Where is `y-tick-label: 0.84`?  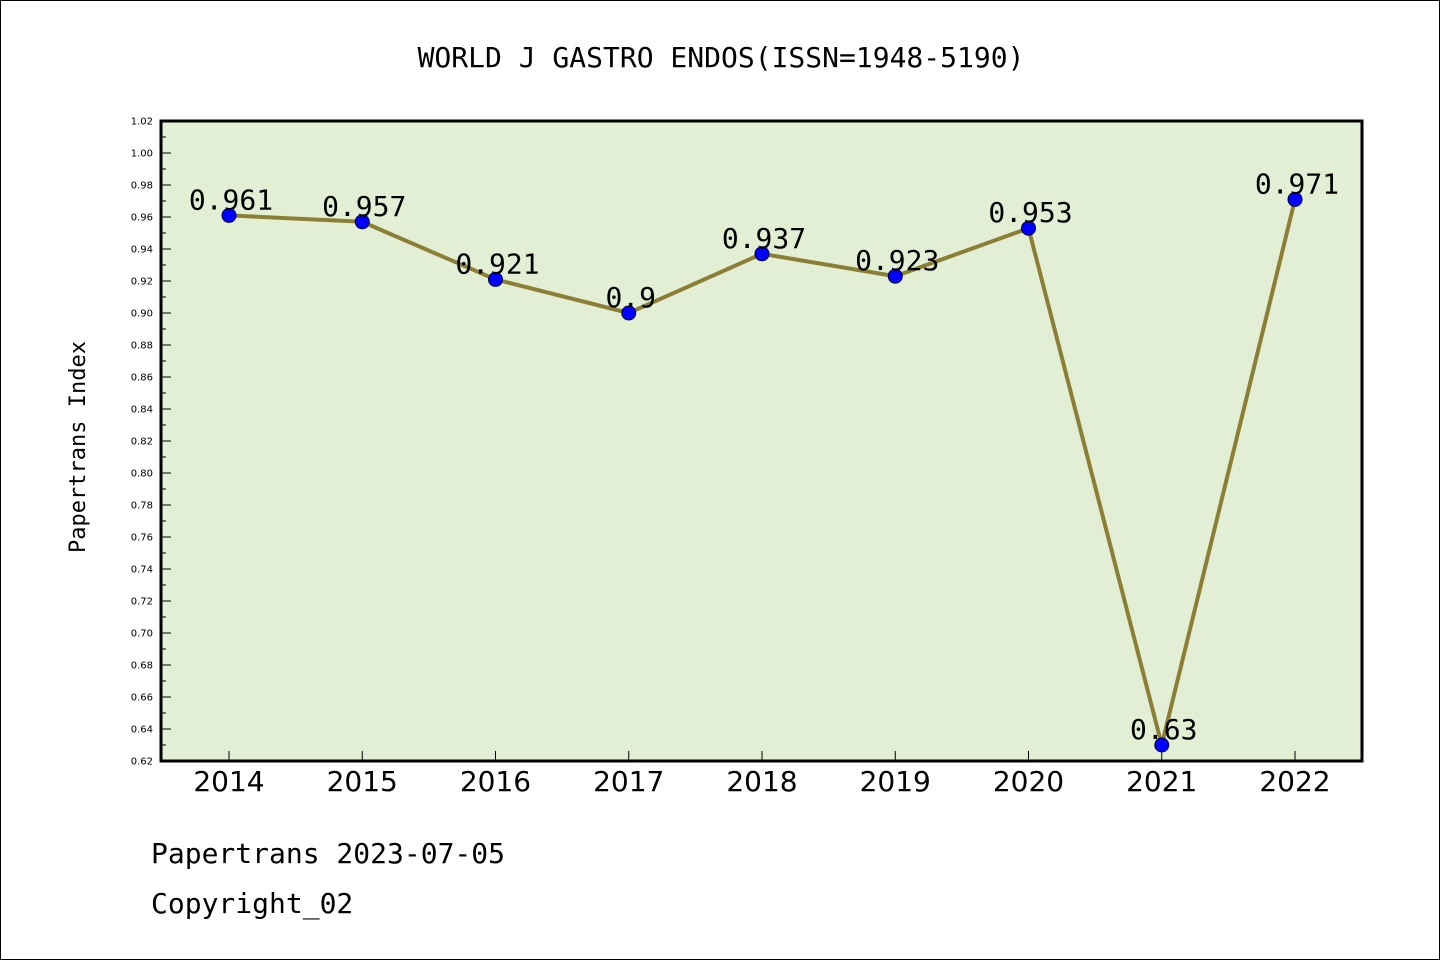
y-tick-label: 0.84 is located at coordinates (142, 410).